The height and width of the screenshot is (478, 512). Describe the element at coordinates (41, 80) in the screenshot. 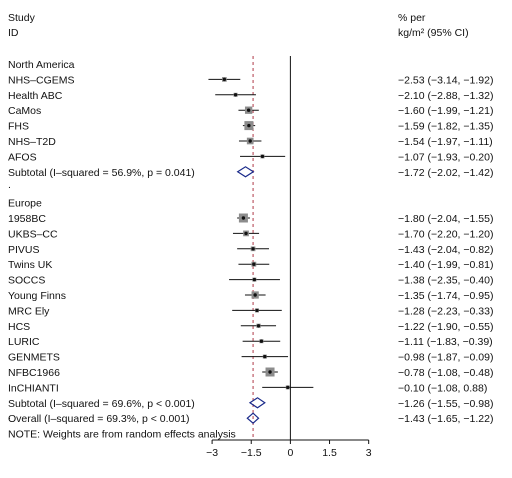

I see `study-label: NHS–CGEMS` at that location.